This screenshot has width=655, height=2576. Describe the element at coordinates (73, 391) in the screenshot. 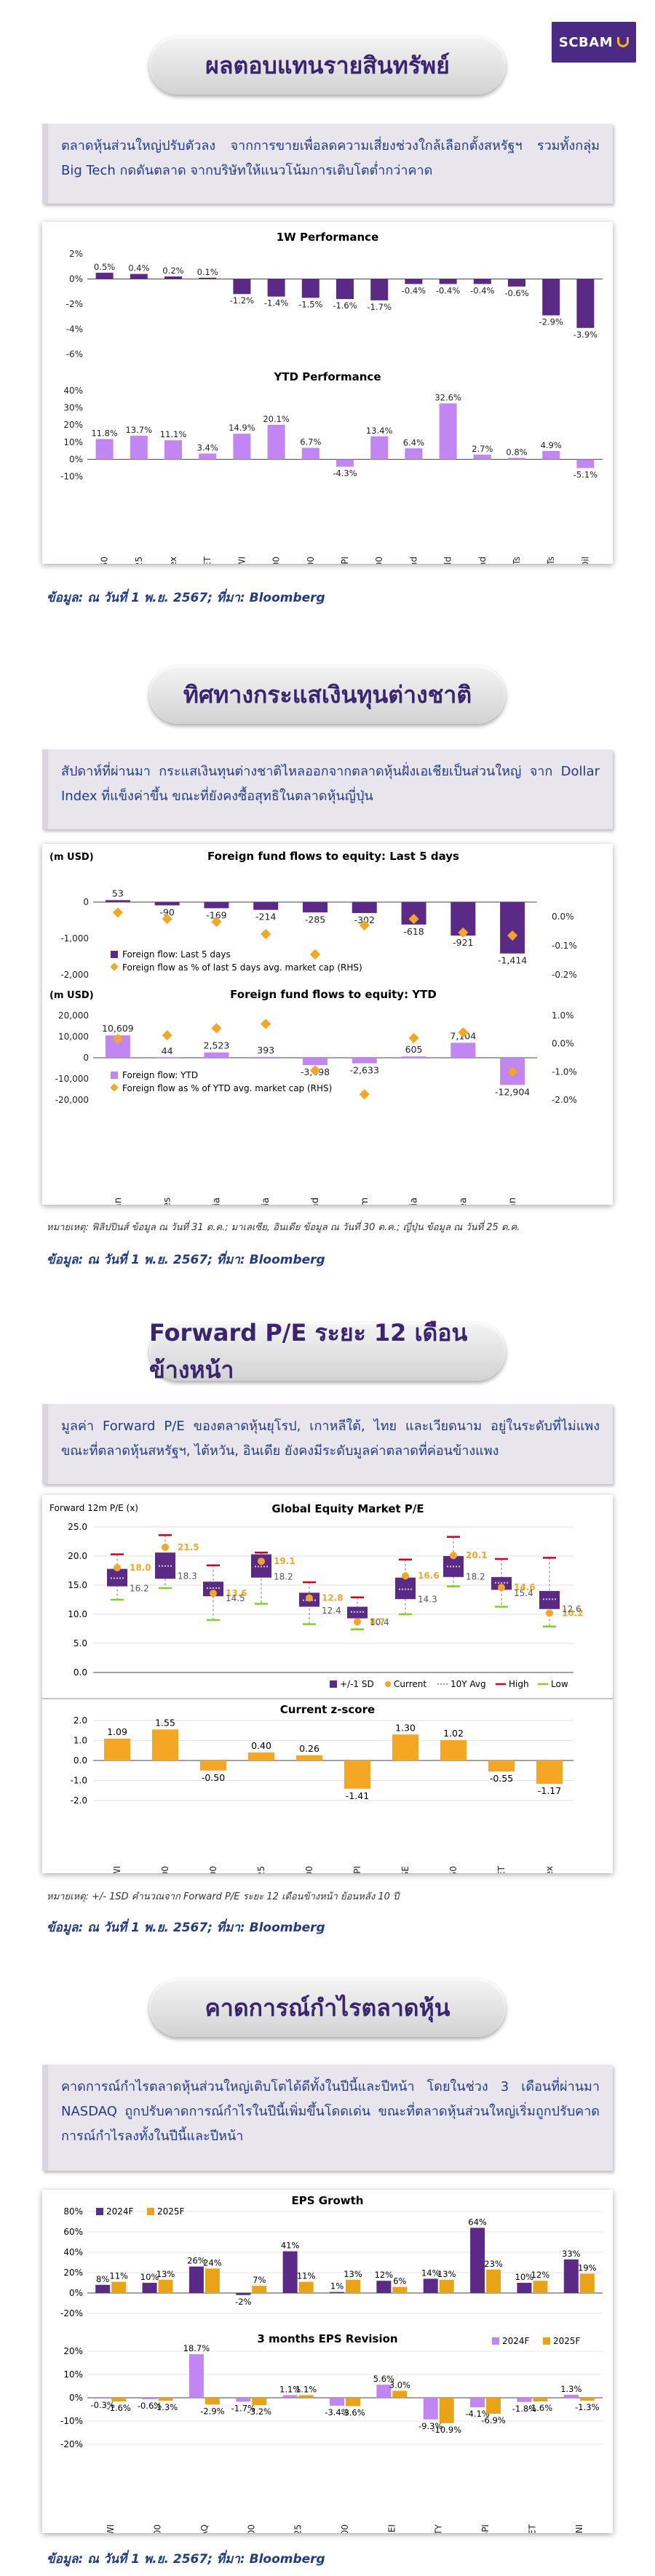

I see `ytd-ytick: 40%` at that location.